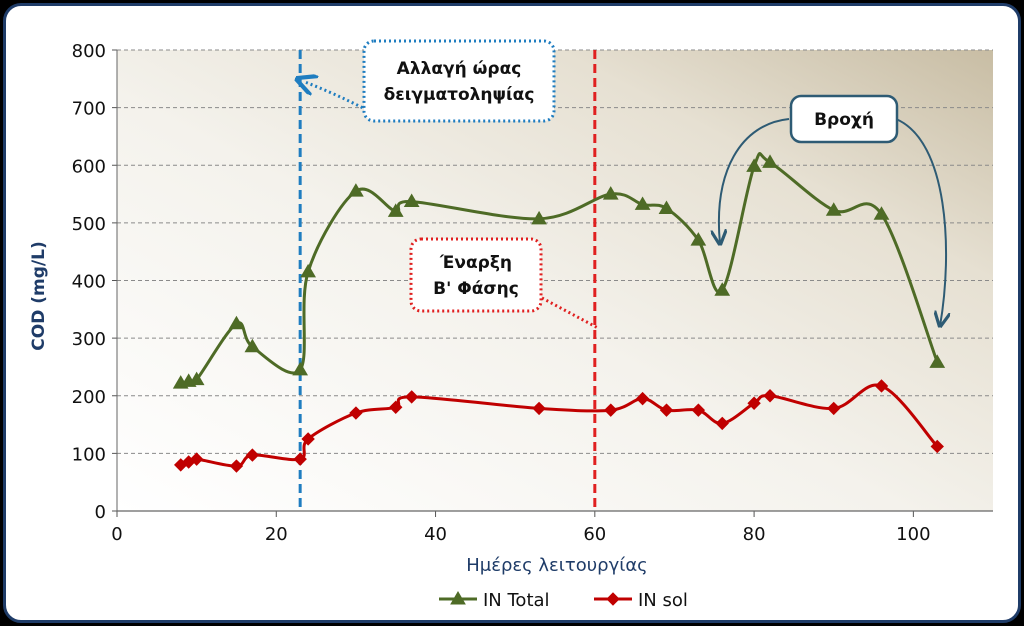  Describe the element at coordinates (89, 339) in the screenshot. I see `y-tick-label: 300` at that location.